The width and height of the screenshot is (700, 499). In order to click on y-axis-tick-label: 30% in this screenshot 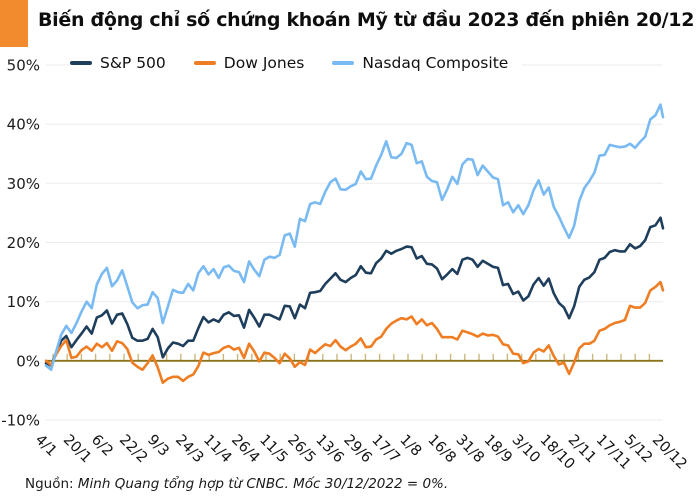, I will do `click(23, 184)`.